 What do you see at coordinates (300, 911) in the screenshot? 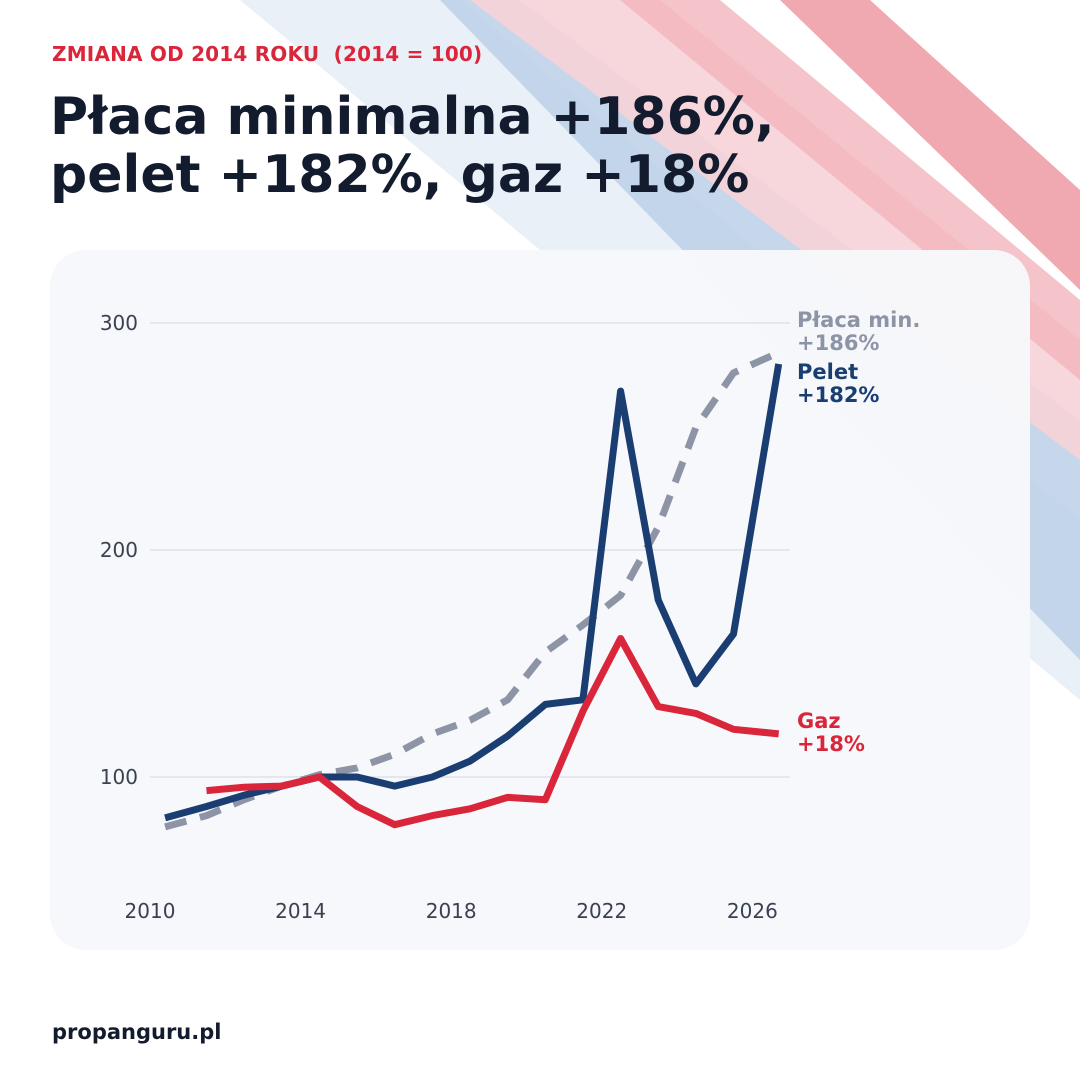
I see `x-tick-label-2014: 2014` at bounding box center [300, 911].